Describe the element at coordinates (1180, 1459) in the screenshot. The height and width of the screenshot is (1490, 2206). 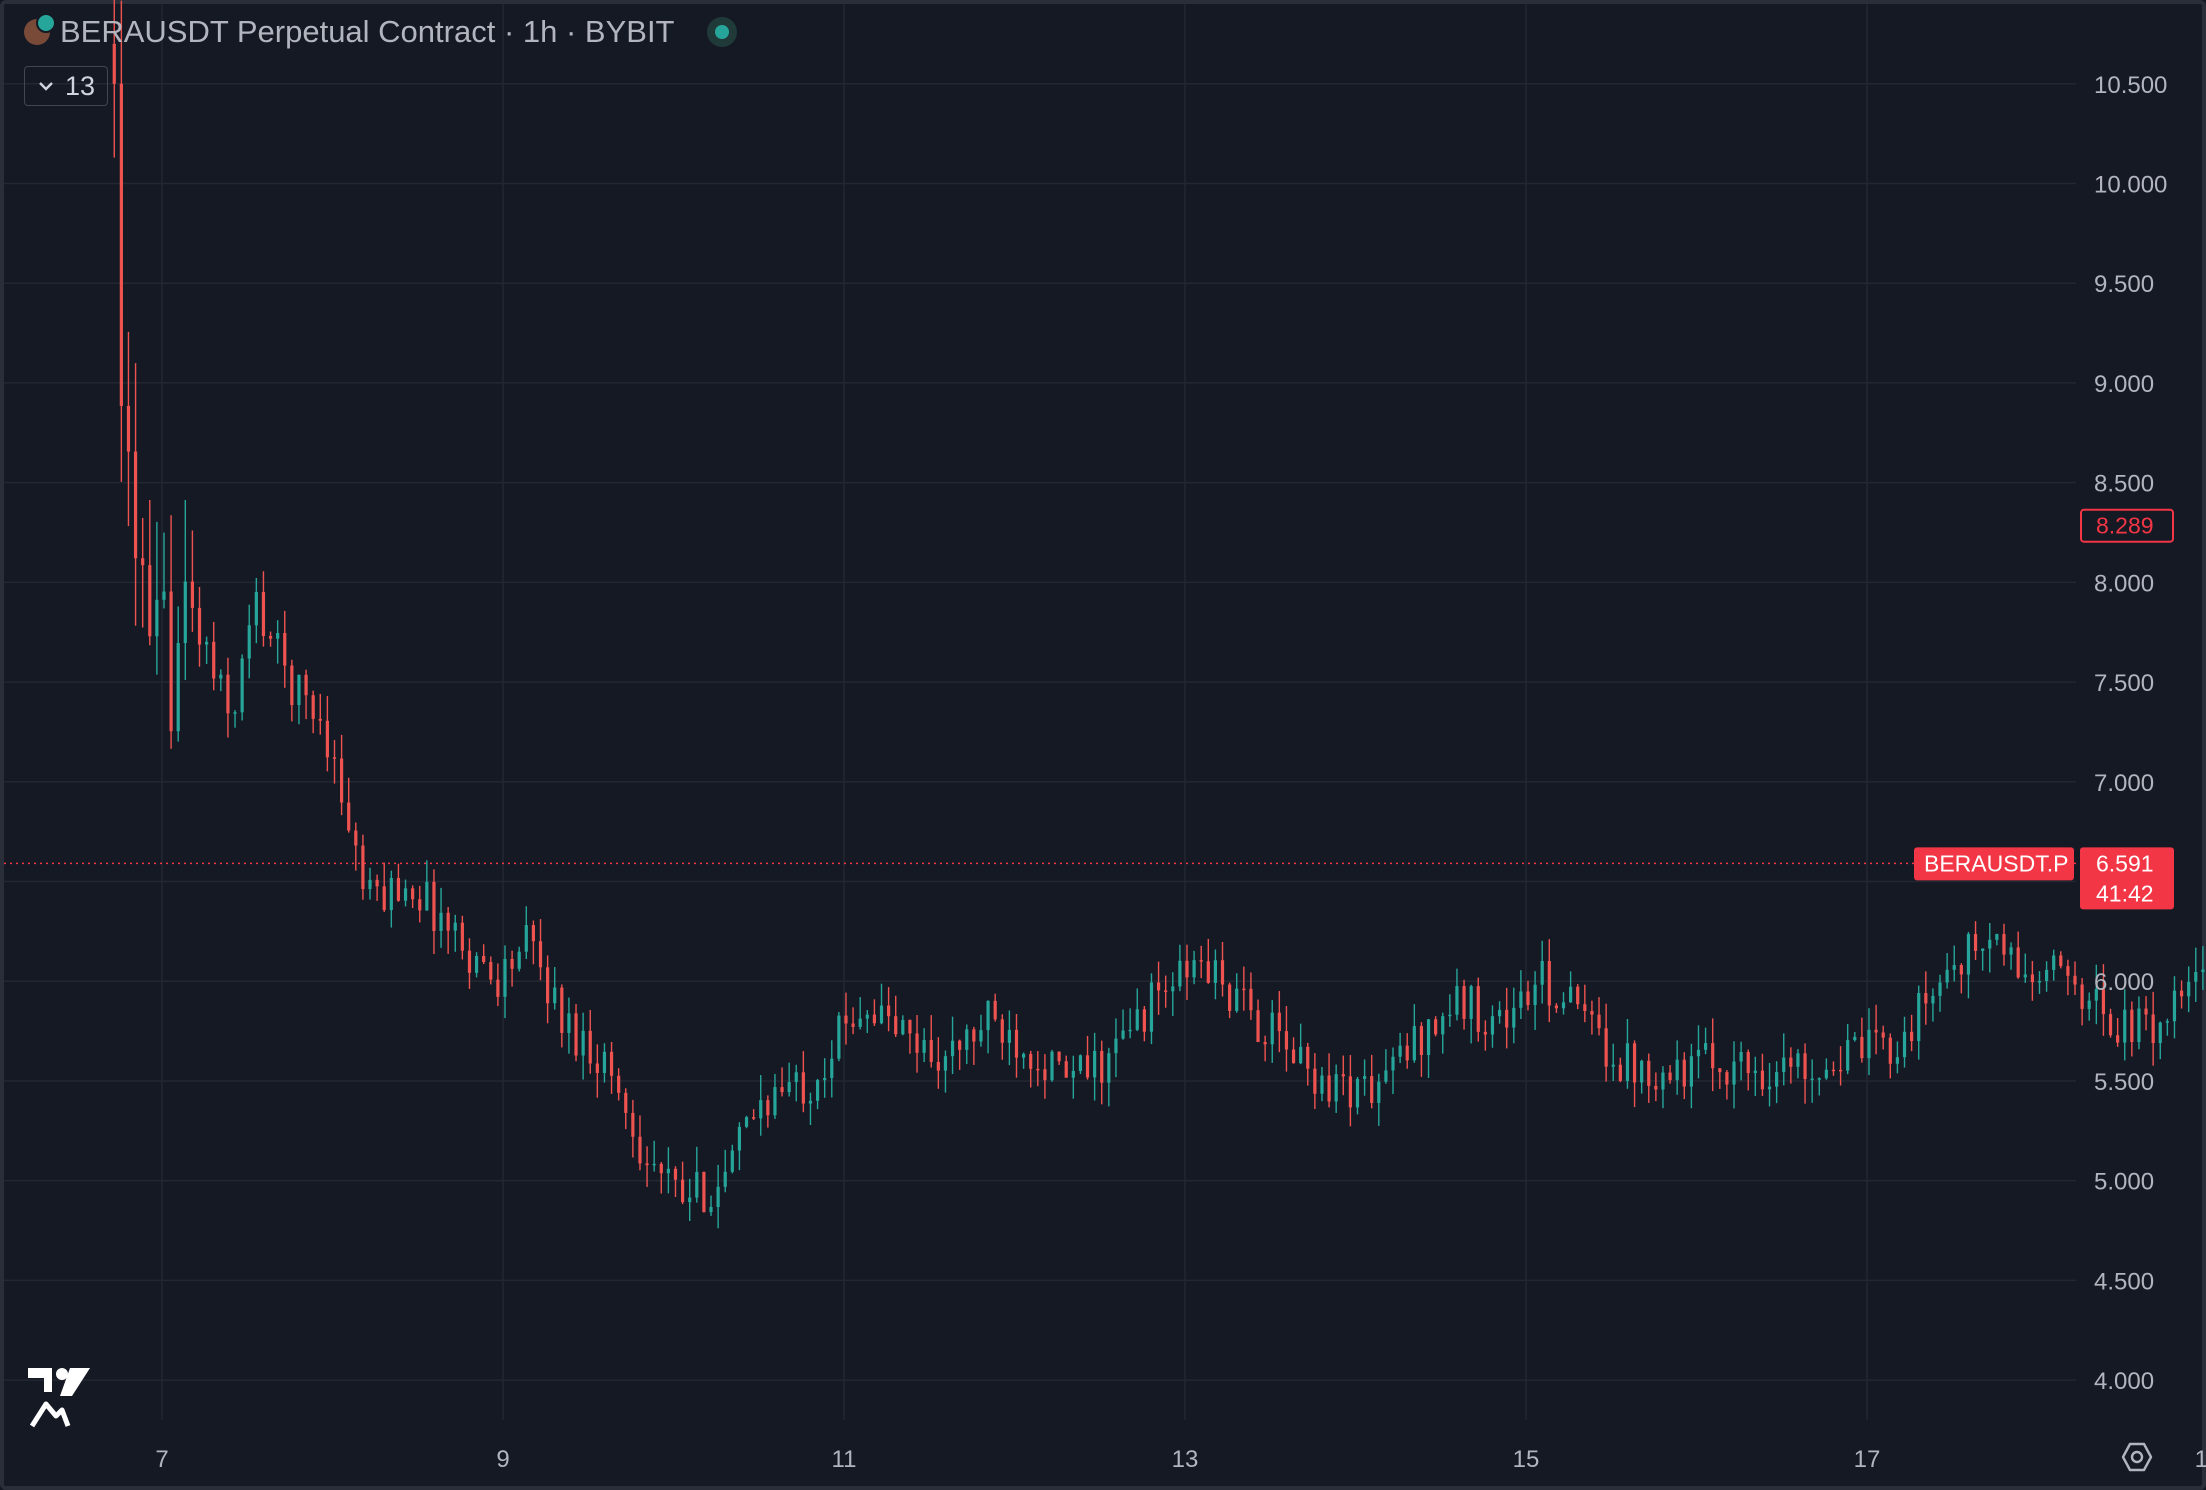
I see `time-axis: 79111315171921232527Mar` at that location.